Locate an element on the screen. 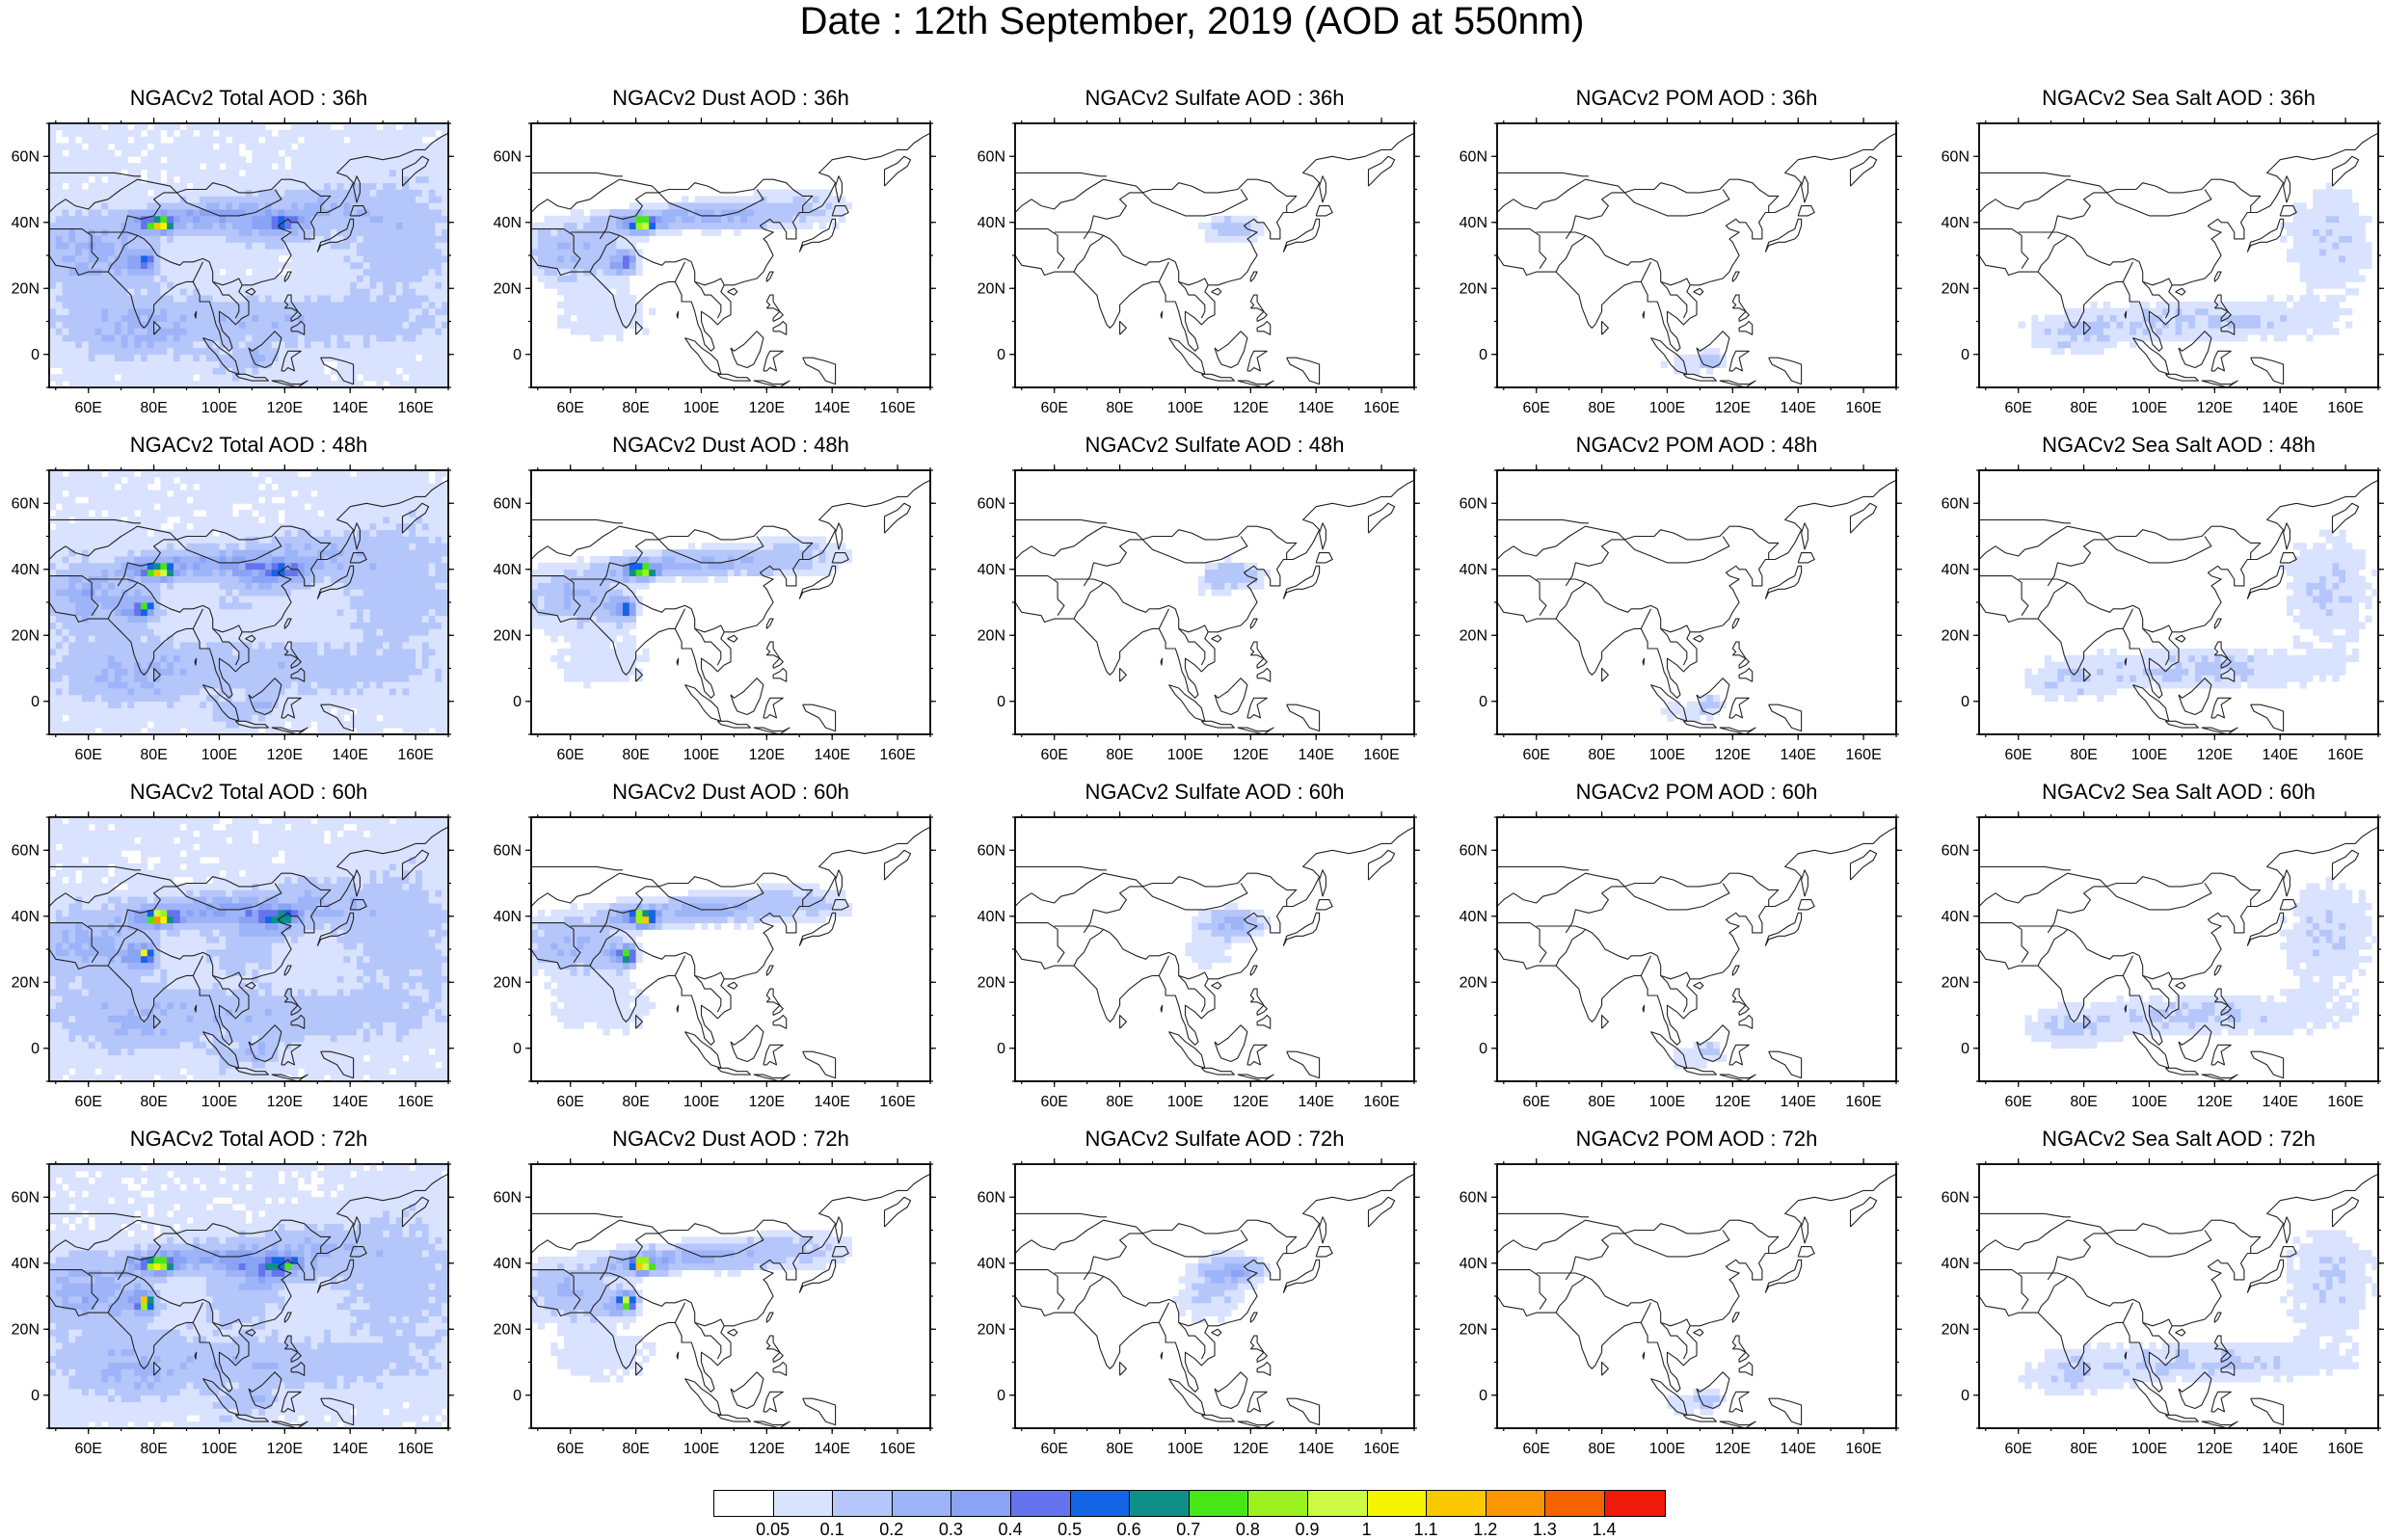  colorbar-label: 0.05 is located at coordinates (773, 1530).